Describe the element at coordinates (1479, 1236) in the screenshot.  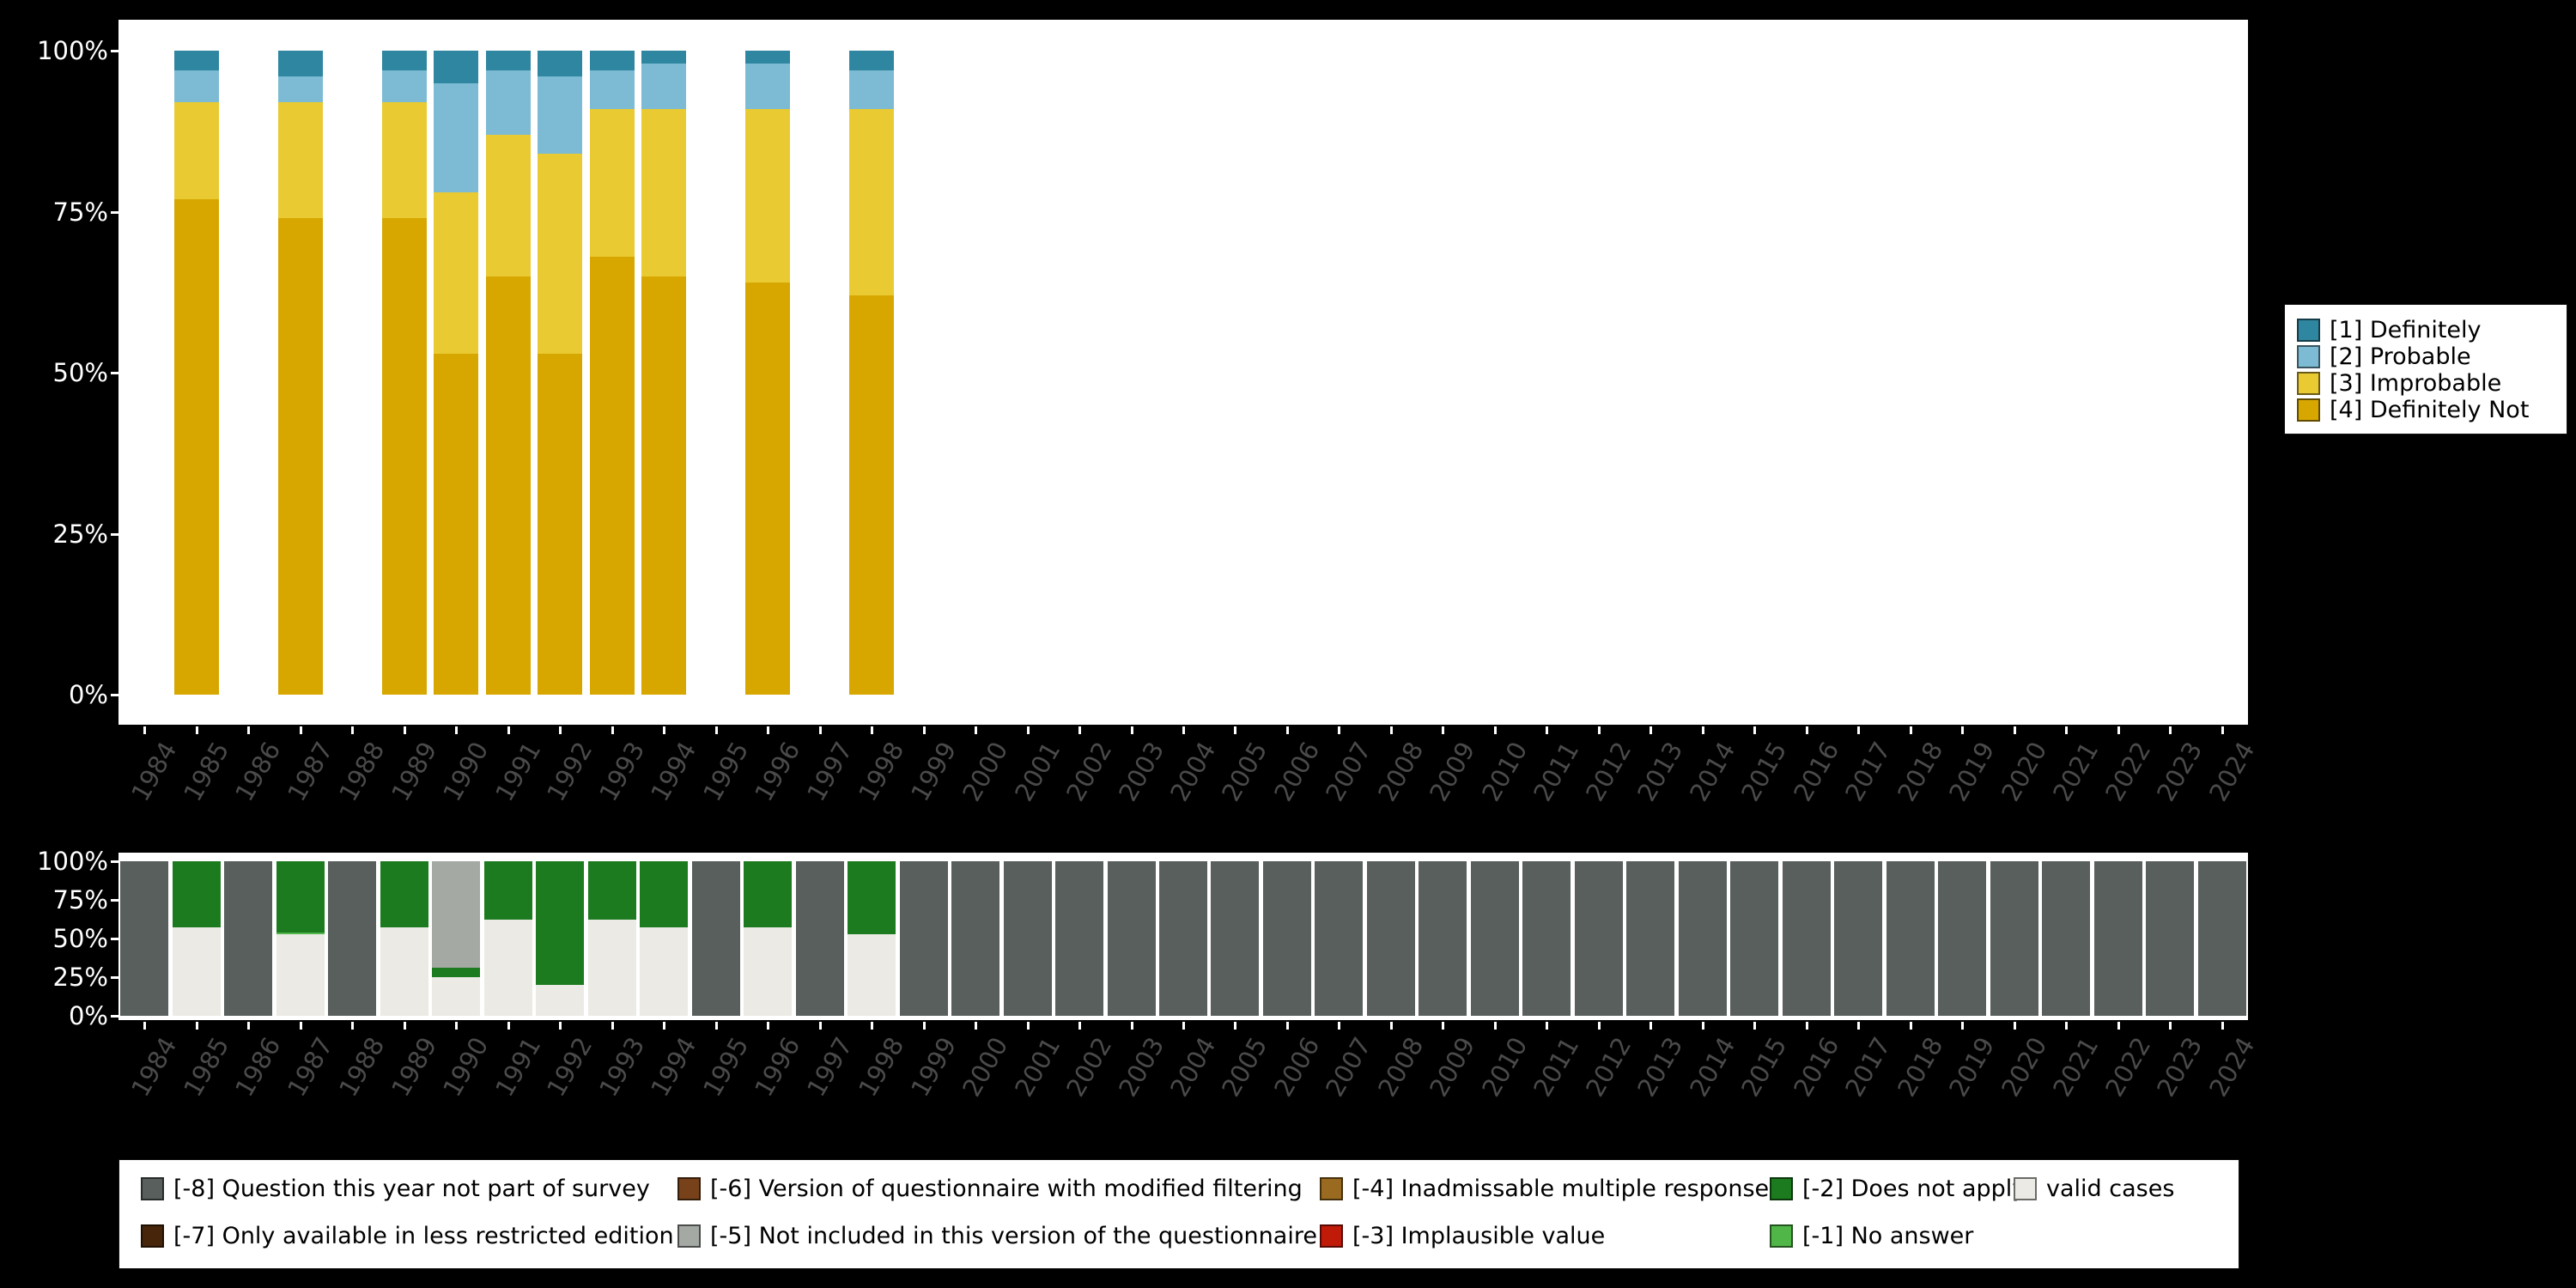
I see `missing-legend-label--3: [-3] Implausible value` at that location.